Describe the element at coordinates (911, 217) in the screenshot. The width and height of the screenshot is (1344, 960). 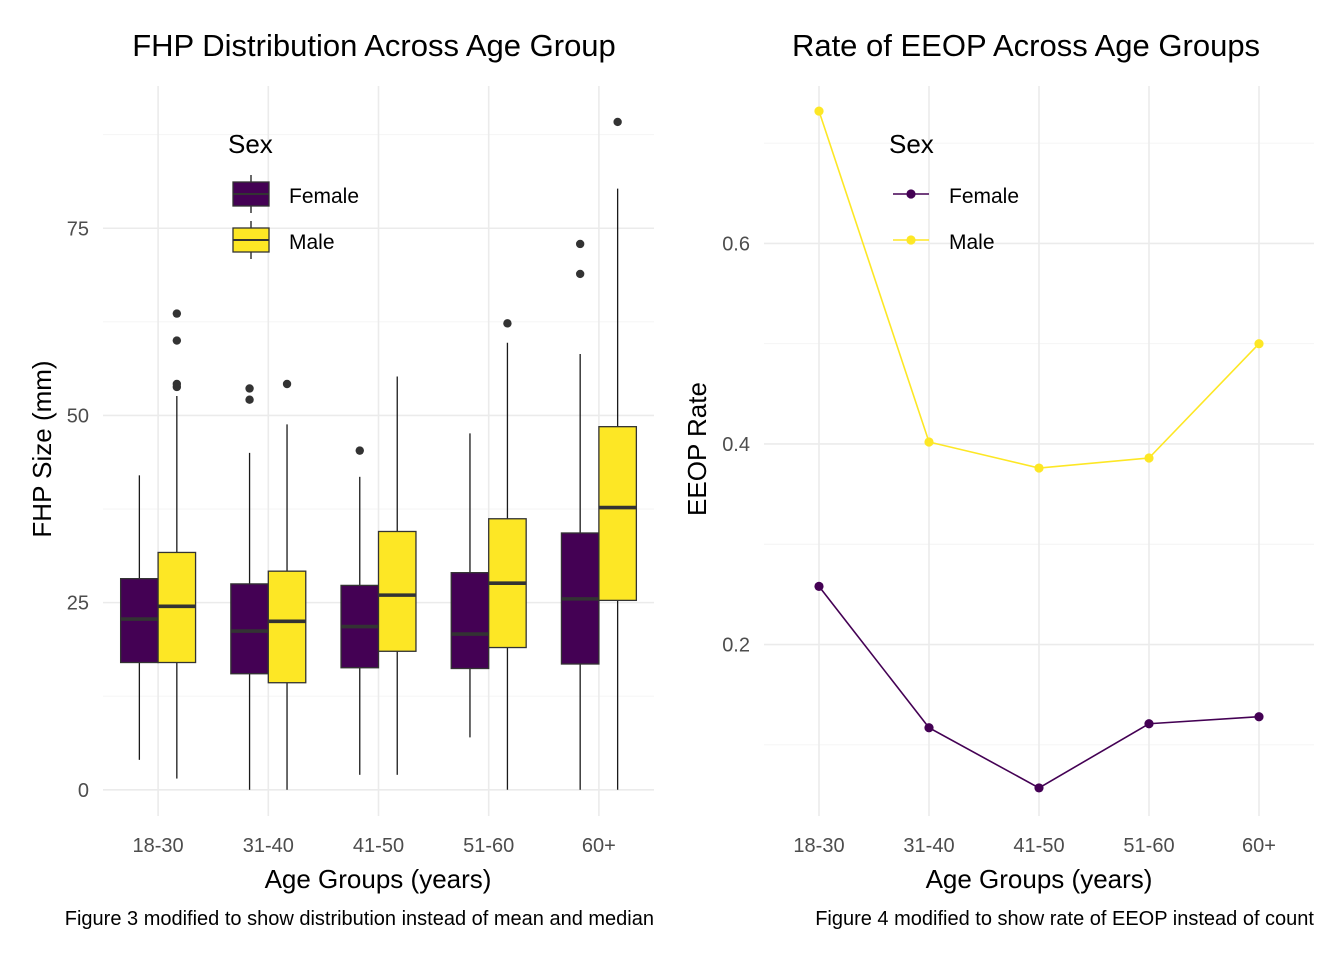
I see `linechart-legend-keys` at that location.